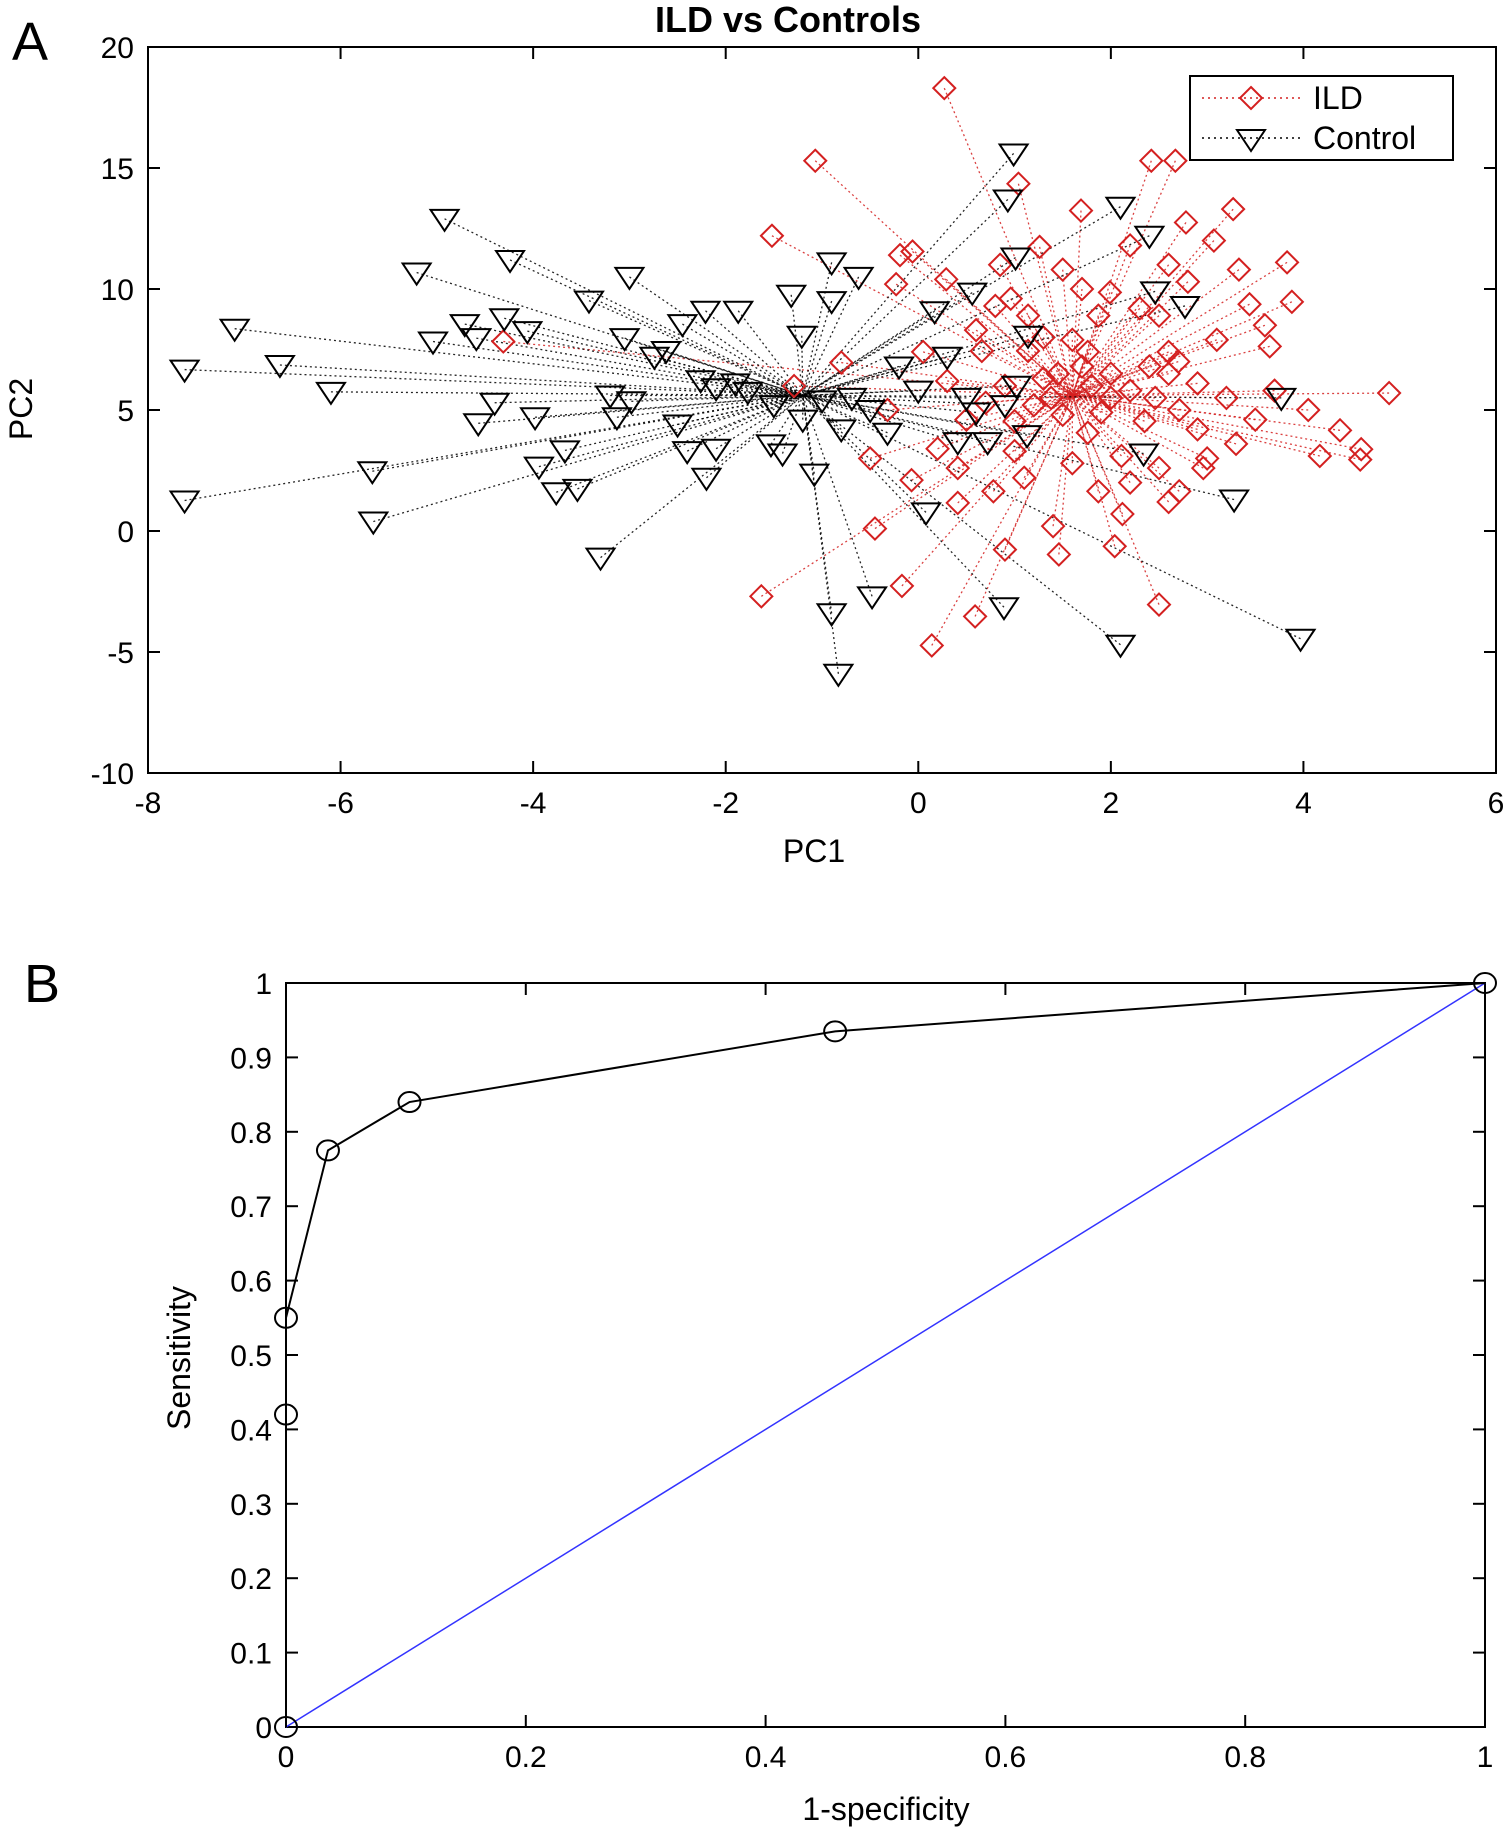  What do you see at coordinates (1245, 1757) in the screenshot?
I see `x-tick-label: 0.8` at bounding box center [1245, 1757].